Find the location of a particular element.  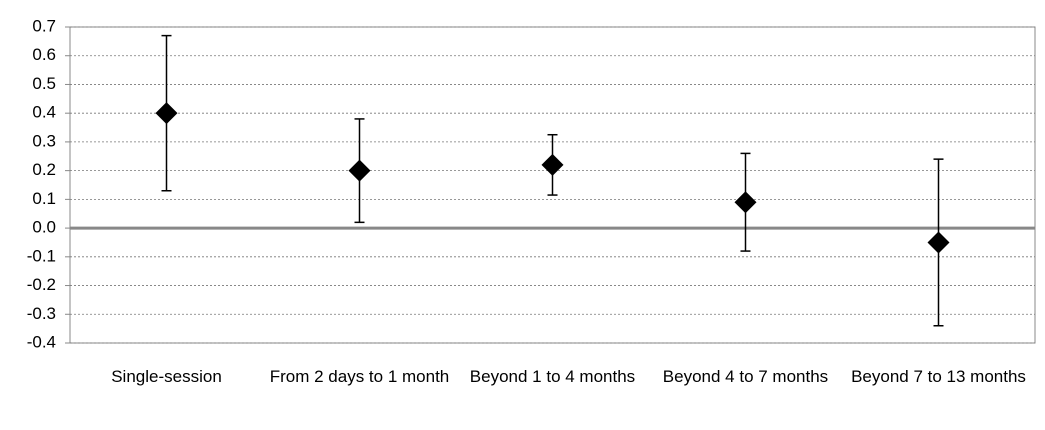

y-tick-label: 0.5 is located at coordinates (44, 83).